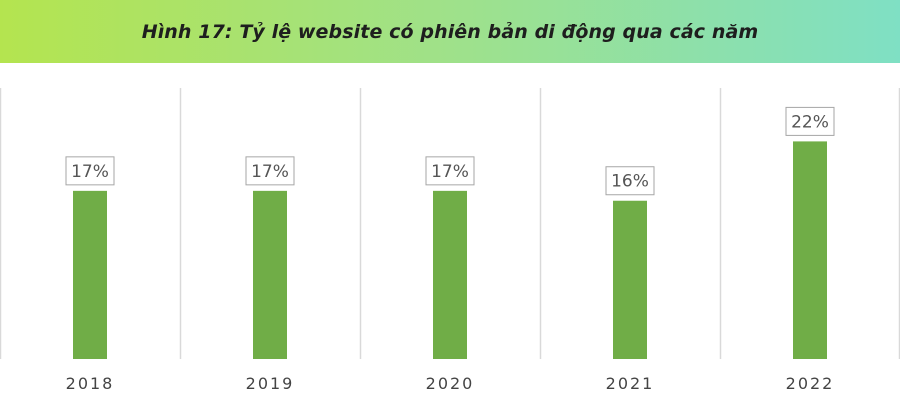 The image size is (900, 419). What do you see at coordinates (270, 383) in the screenshot?
I see `x-tick-label: 2019` at bounding box center [270, 383].